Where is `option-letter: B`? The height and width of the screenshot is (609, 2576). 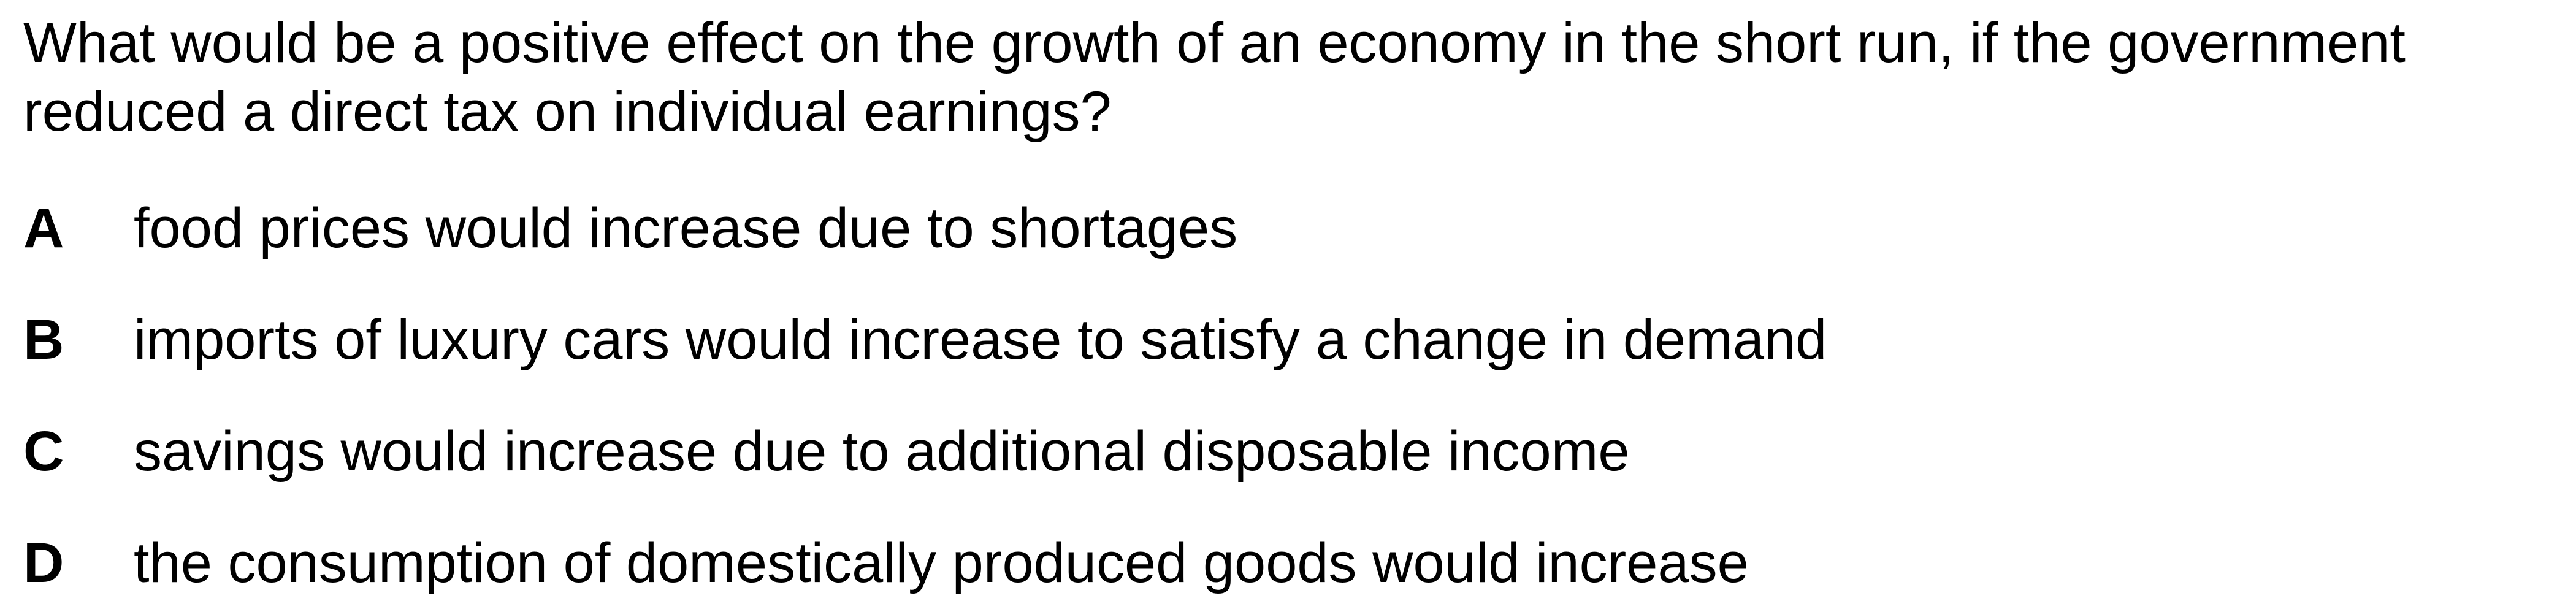 option-letter: B is located at coordinates (43, 339).